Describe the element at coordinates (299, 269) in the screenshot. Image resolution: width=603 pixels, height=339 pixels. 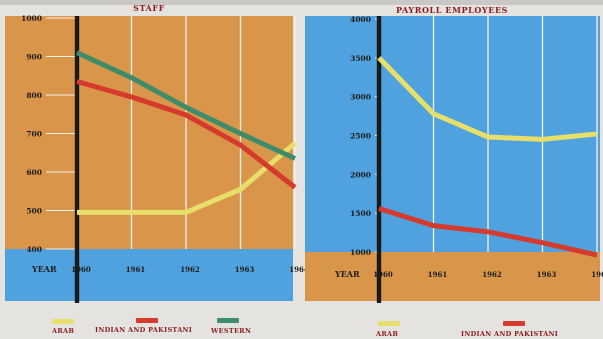
I see `staff-x-tick-label: 1964` at that location.